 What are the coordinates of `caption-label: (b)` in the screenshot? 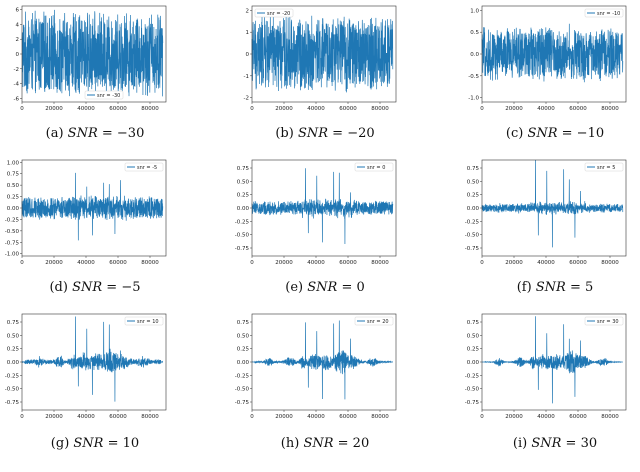 It's located at (286, 133).